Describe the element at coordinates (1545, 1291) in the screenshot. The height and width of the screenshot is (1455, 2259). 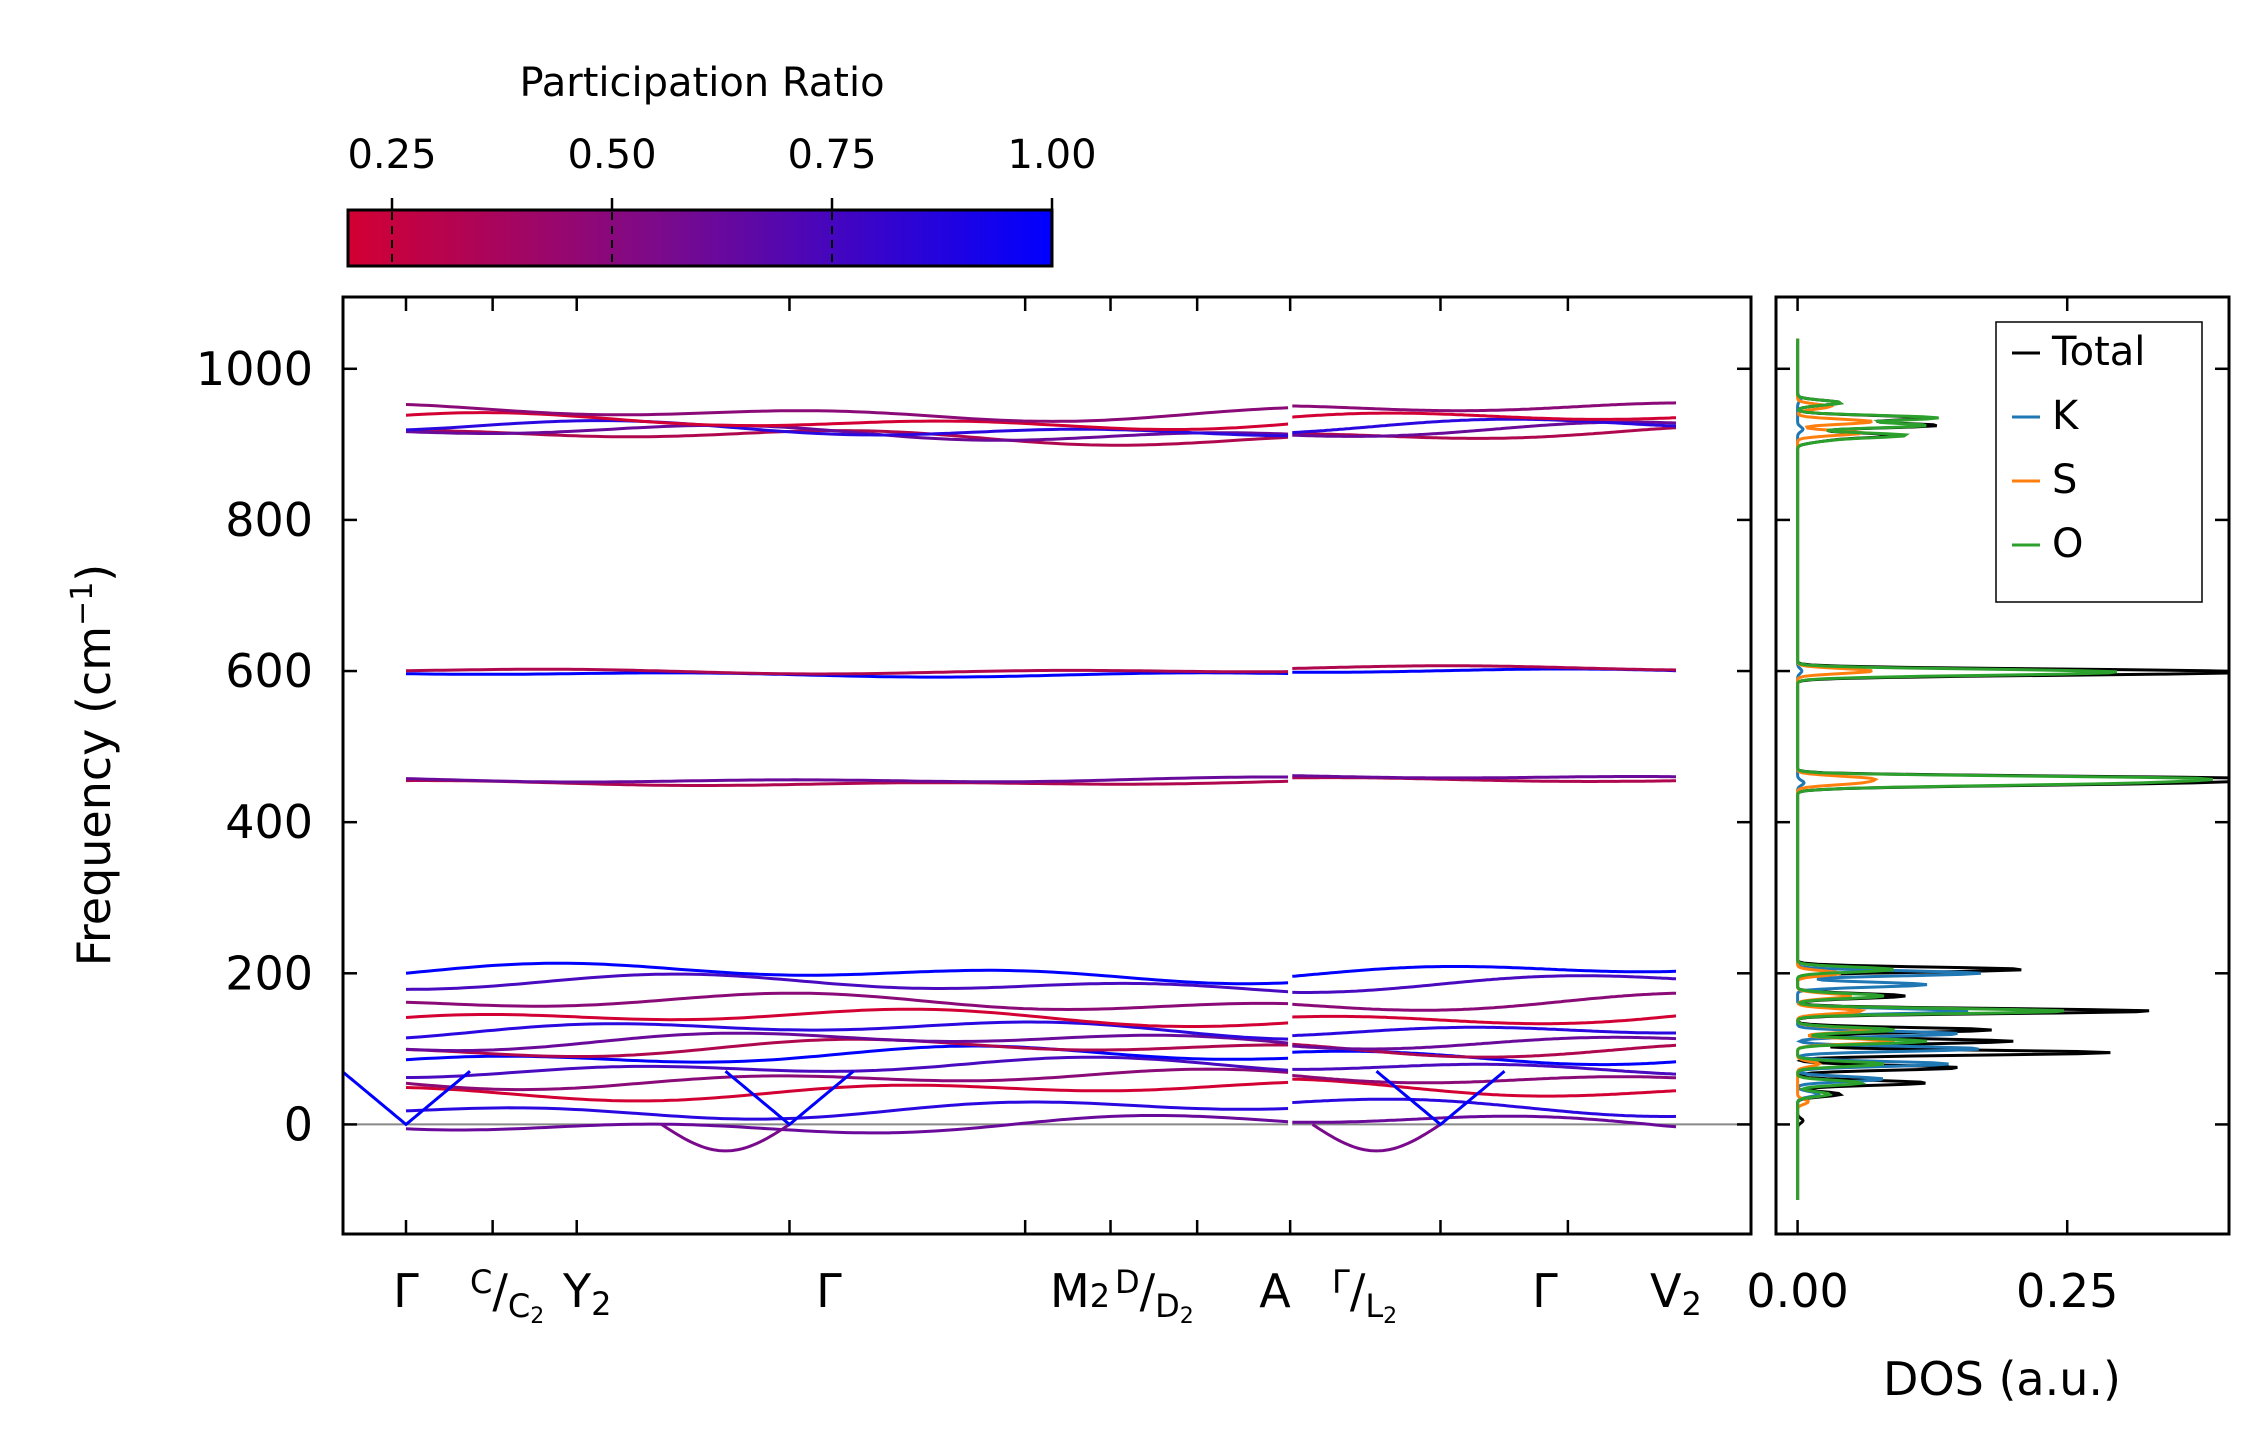
I see `kpoint-label-gamma-3: Γ` at that location.